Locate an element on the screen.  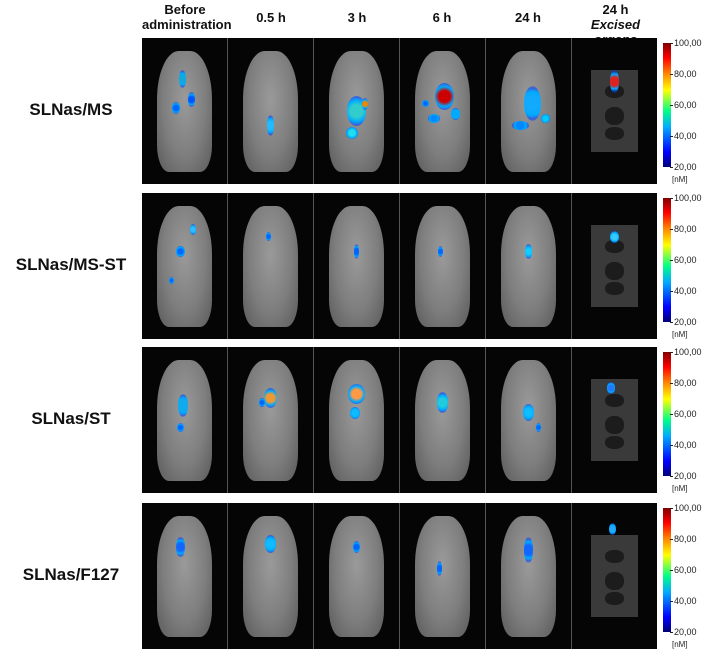
header-6h: 6 h is located at coordinates (442, 17).